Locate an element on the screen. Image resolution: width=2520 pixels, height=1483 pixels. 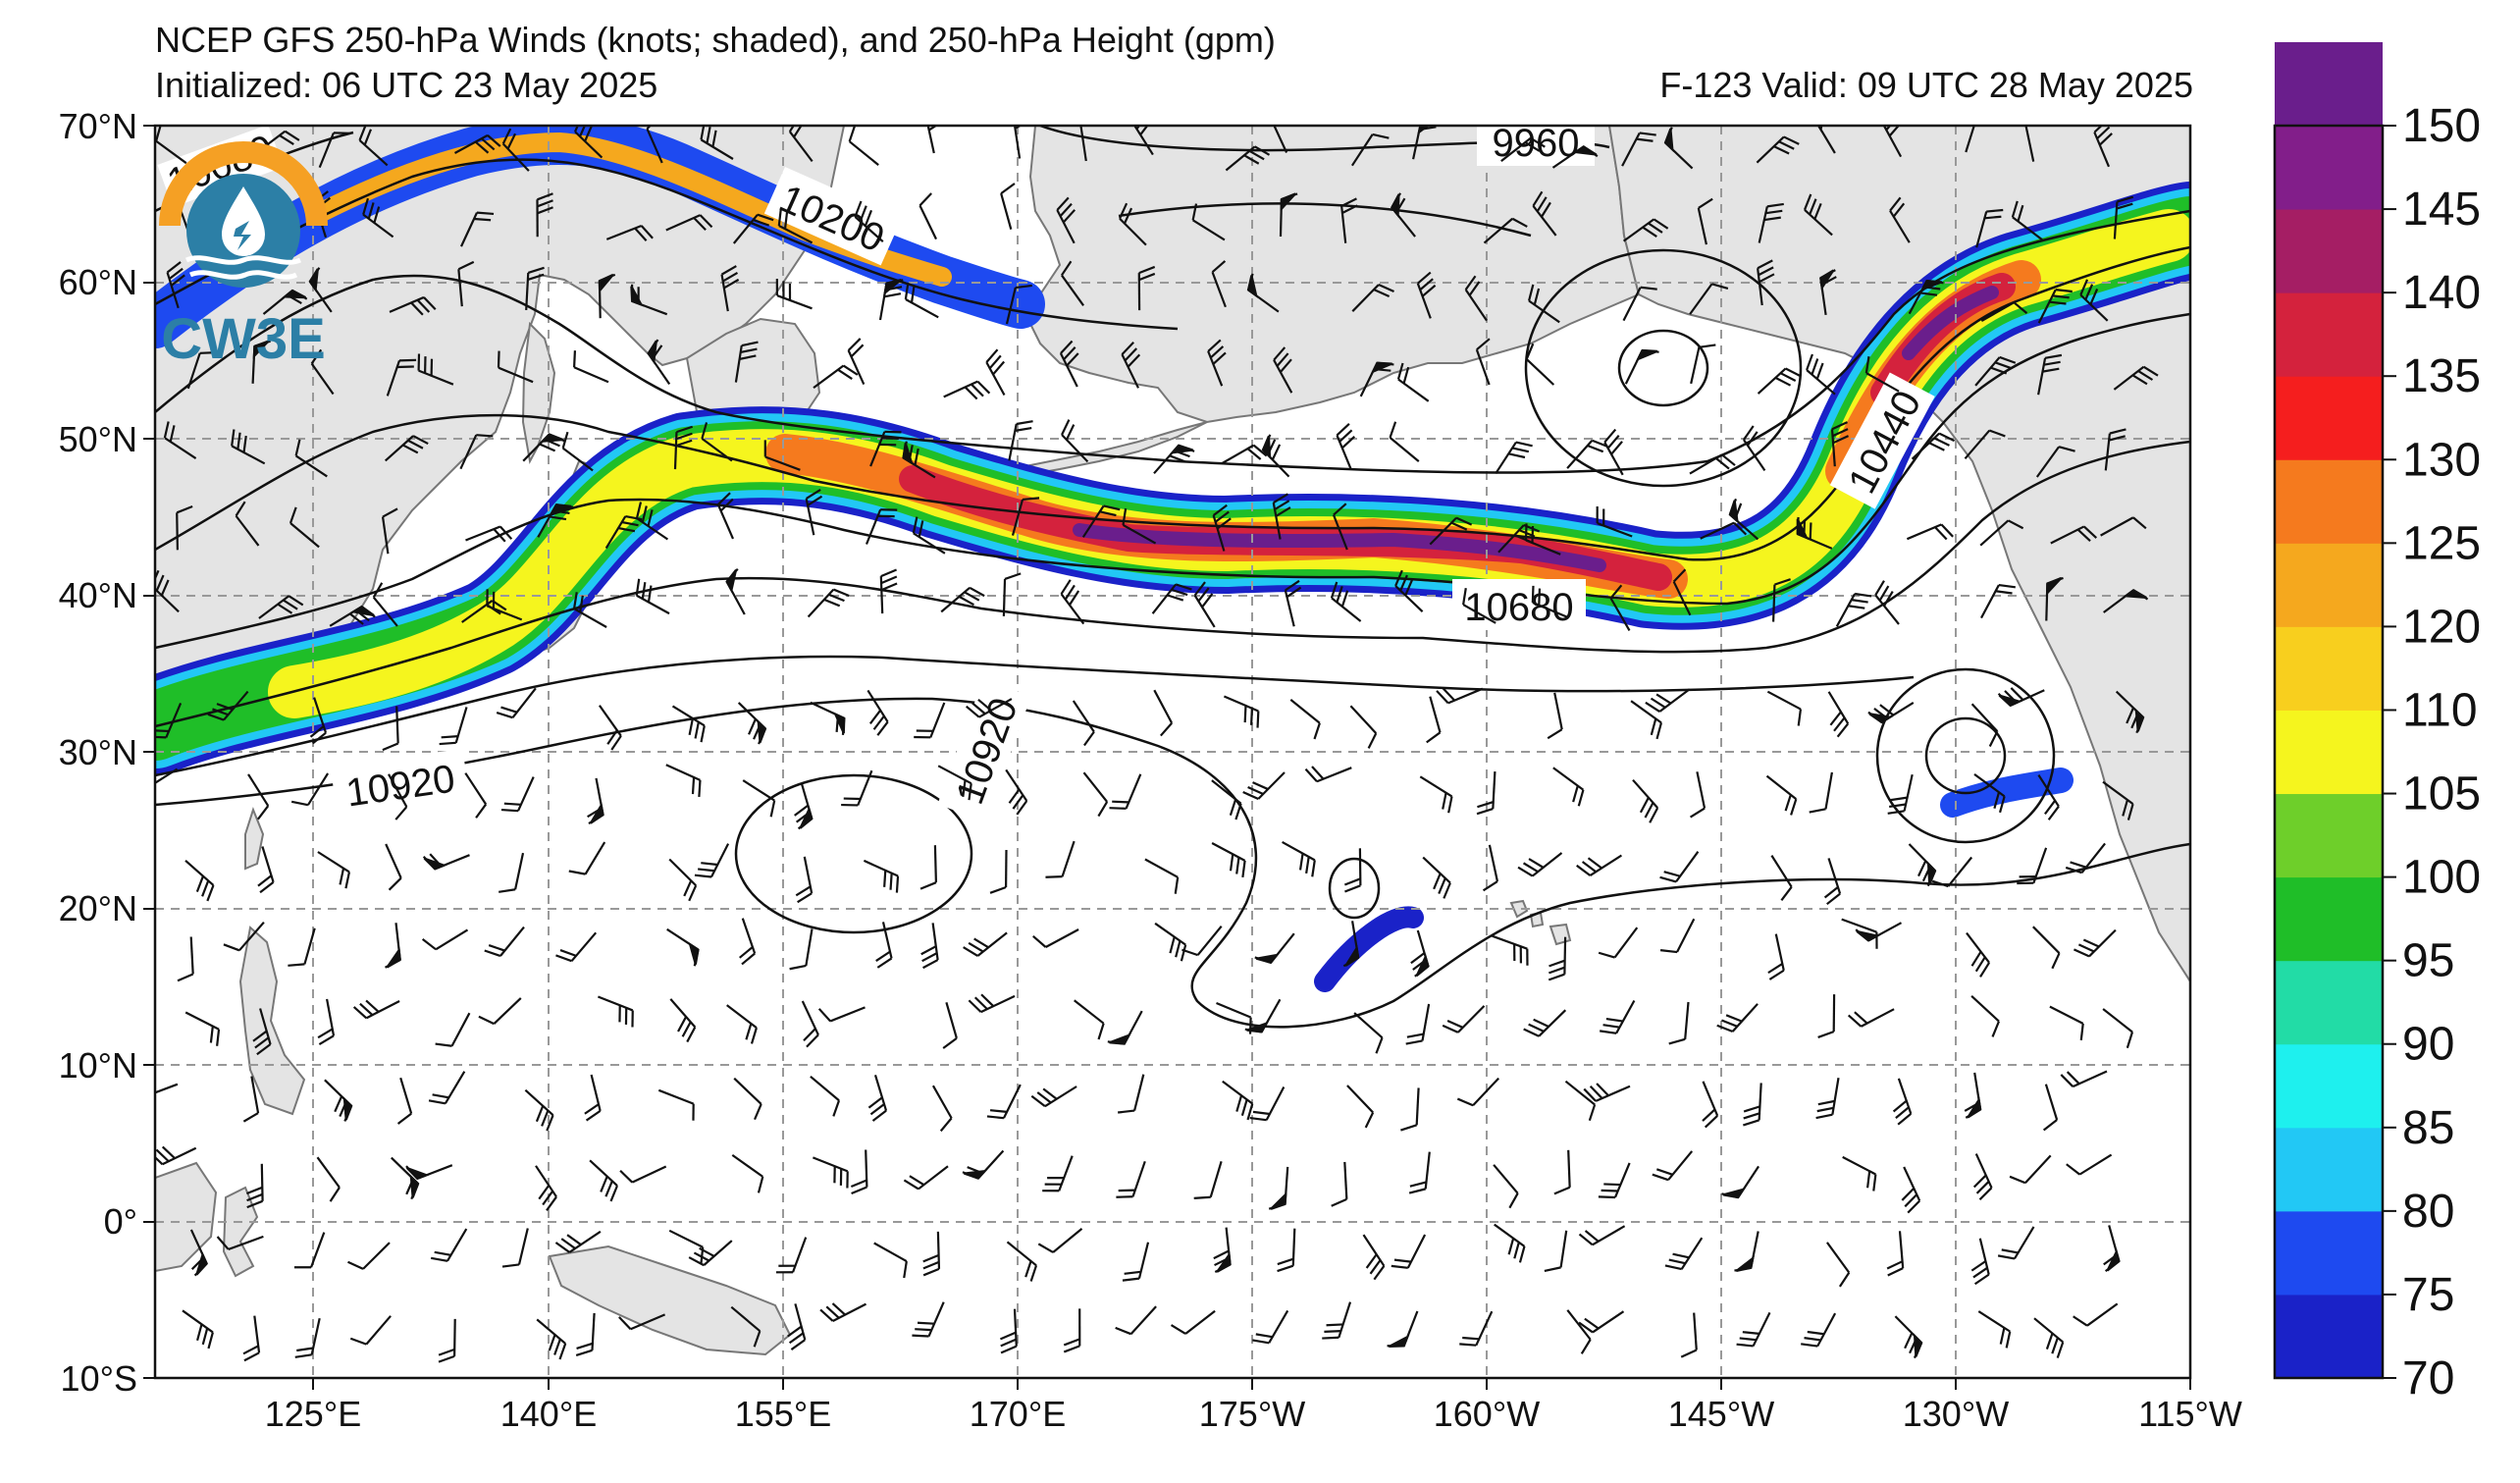
lat-label-70n: 70°N is located at coordinates (98, 126).